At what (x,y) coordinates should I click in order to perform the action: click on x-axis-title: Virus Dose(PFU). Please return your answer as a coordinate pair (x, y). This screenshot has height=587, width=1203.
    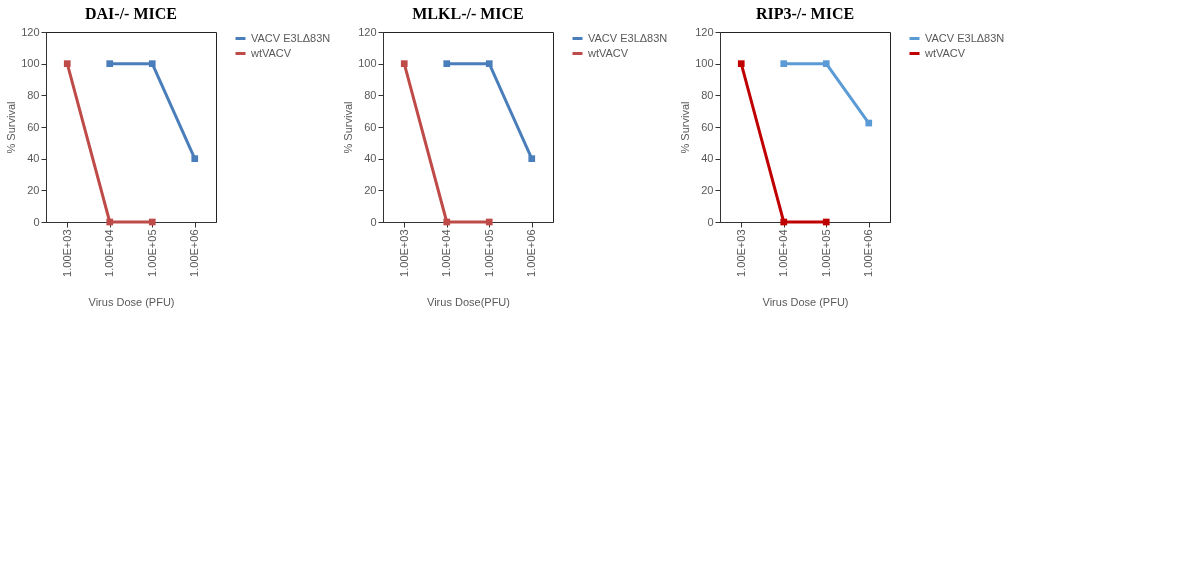
    Looking at the image, I should click on (468, 301).